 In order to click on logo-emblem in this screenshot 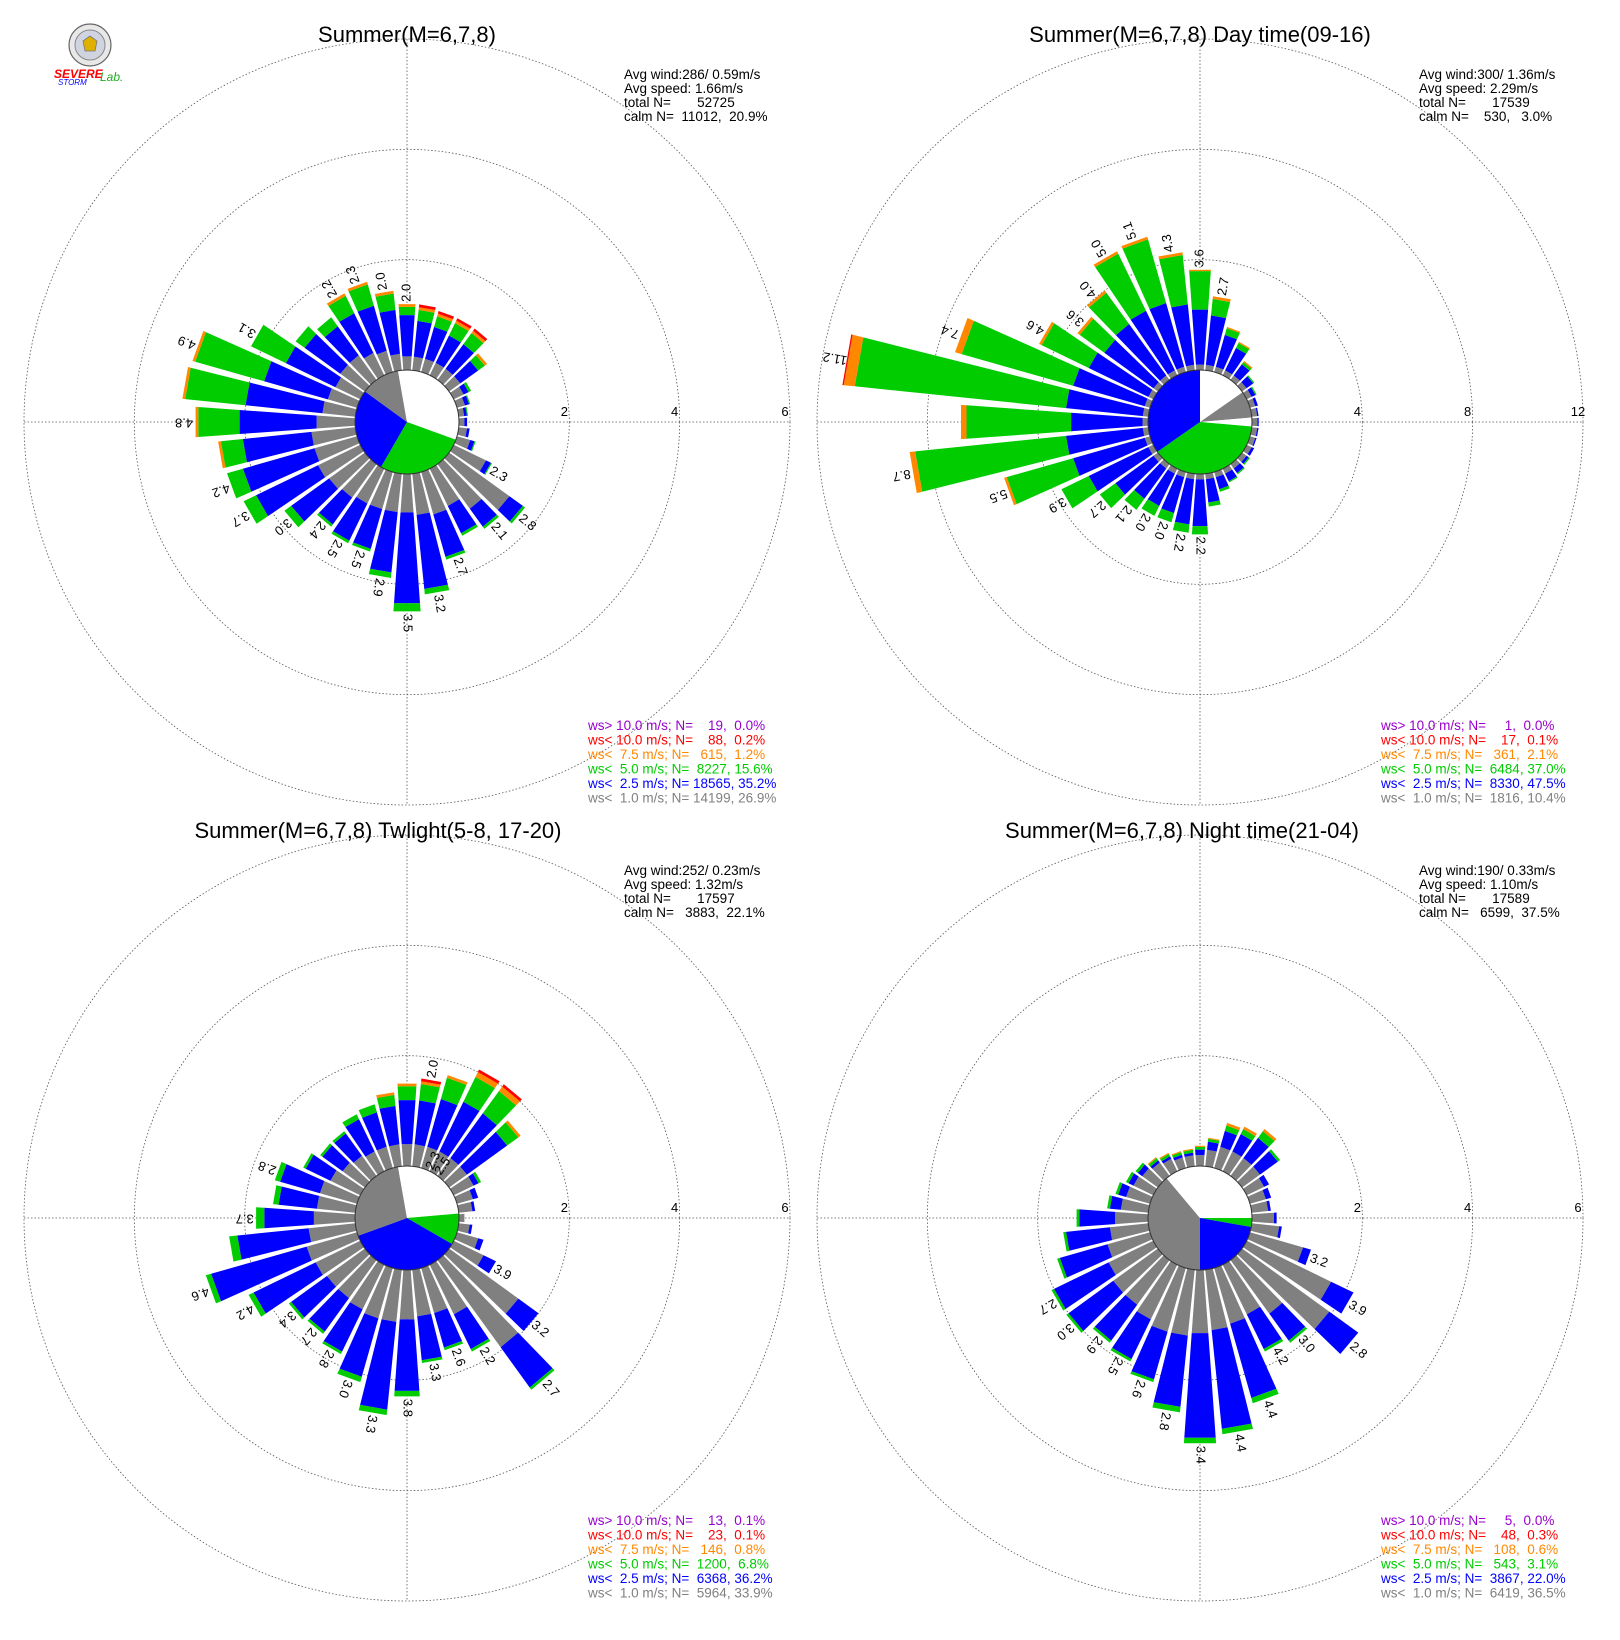, I will do `click(90, 43)`.